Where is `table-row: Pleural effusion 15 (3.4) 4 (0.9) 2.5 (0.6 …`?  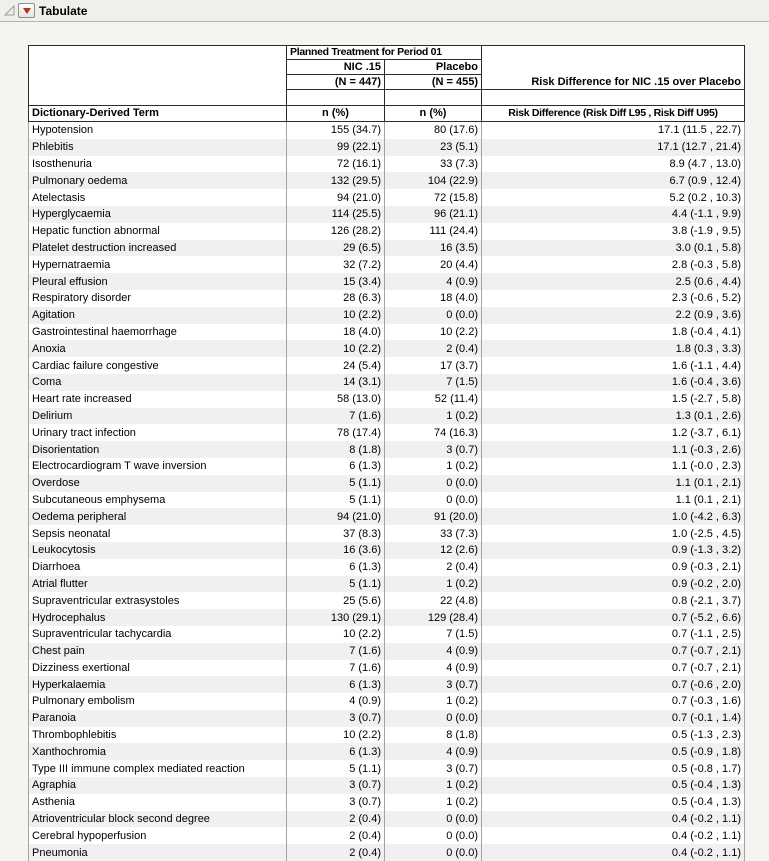
table-row: Pleural effusion 15 (3.4) 4 (0.9) 2.5 (0.6 … is located at coordinates (386, 281).